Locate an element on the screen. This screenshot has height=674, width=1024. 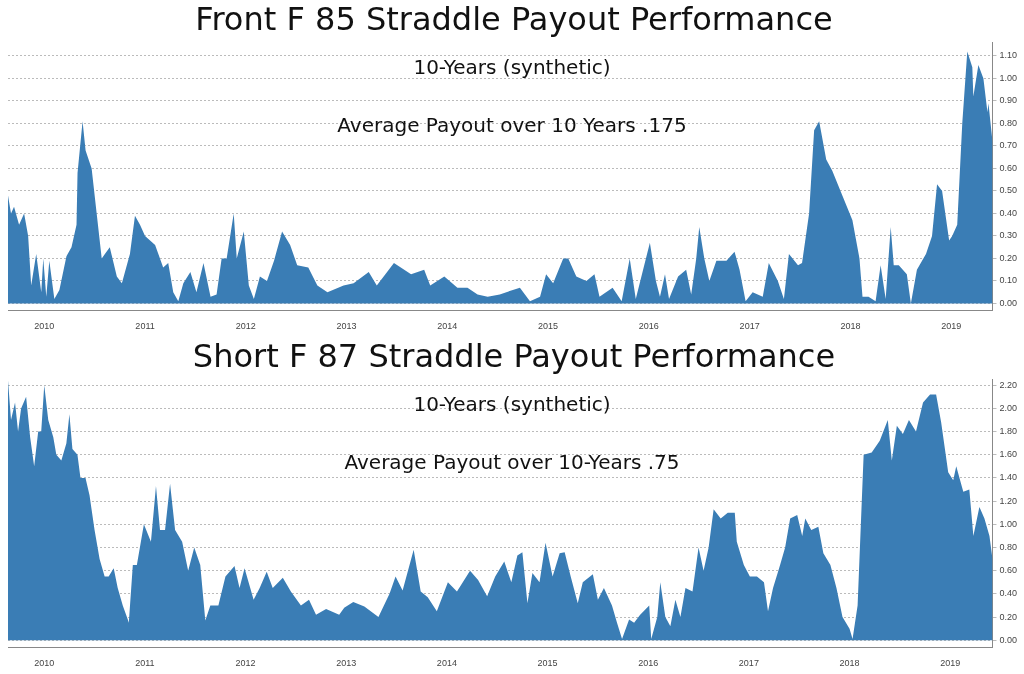
y-tick-label: 1.60 is located at coordinates (1008, 454).